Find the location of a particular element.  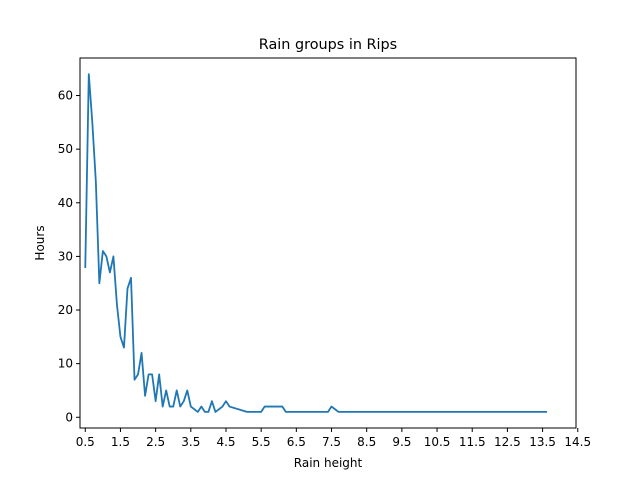

x-tick-label: 0.5 is located at coordinates (85, 442).